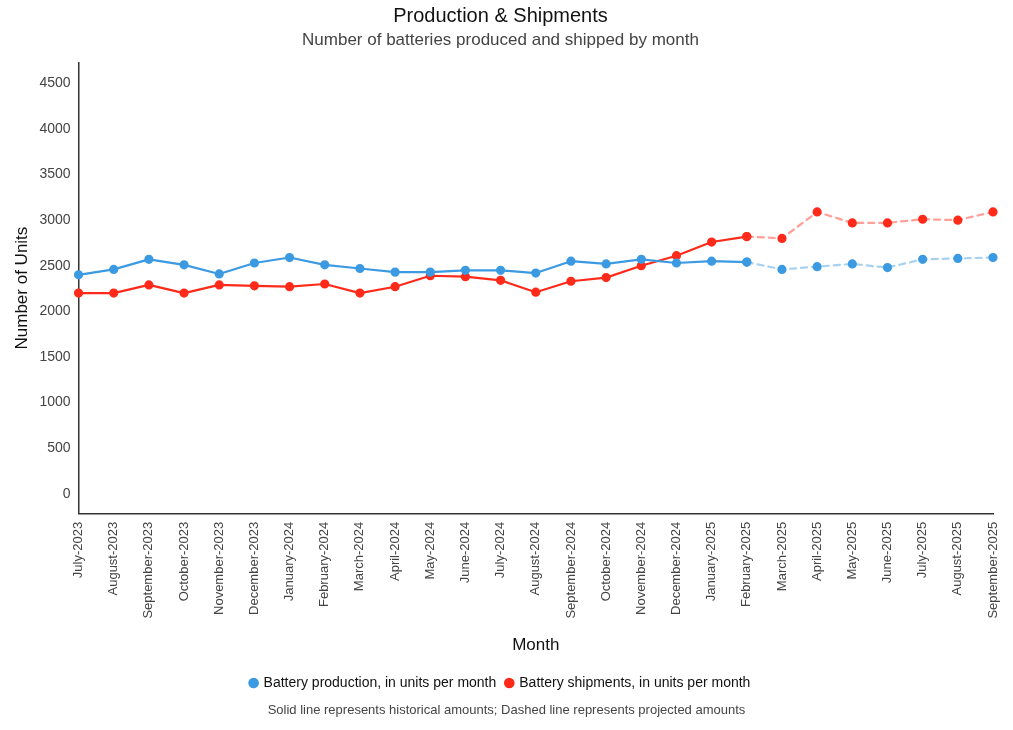 The height and width of the screenshot is (730, 1013). Describe the element at coordinates (324, 564) in the screenshot. I see `x-tick-label: February-2024` at that location.